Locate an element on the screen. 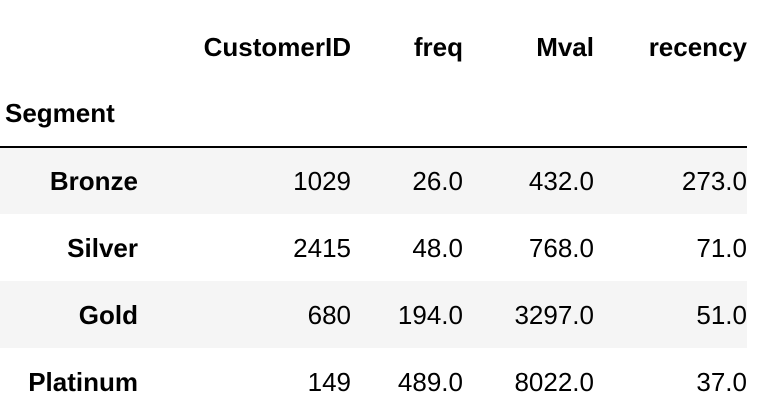  table-cell-customerid: 2415 is located at coordinates (322, 247).